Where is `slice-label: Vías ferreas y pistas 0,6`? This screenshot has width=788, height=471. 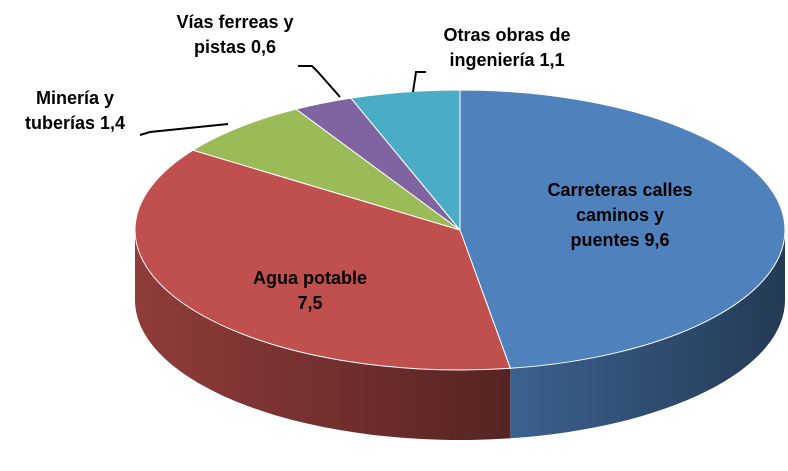 slice-label: Vías ferreas y pistas 0,6 is located at coordinates (235, 35).